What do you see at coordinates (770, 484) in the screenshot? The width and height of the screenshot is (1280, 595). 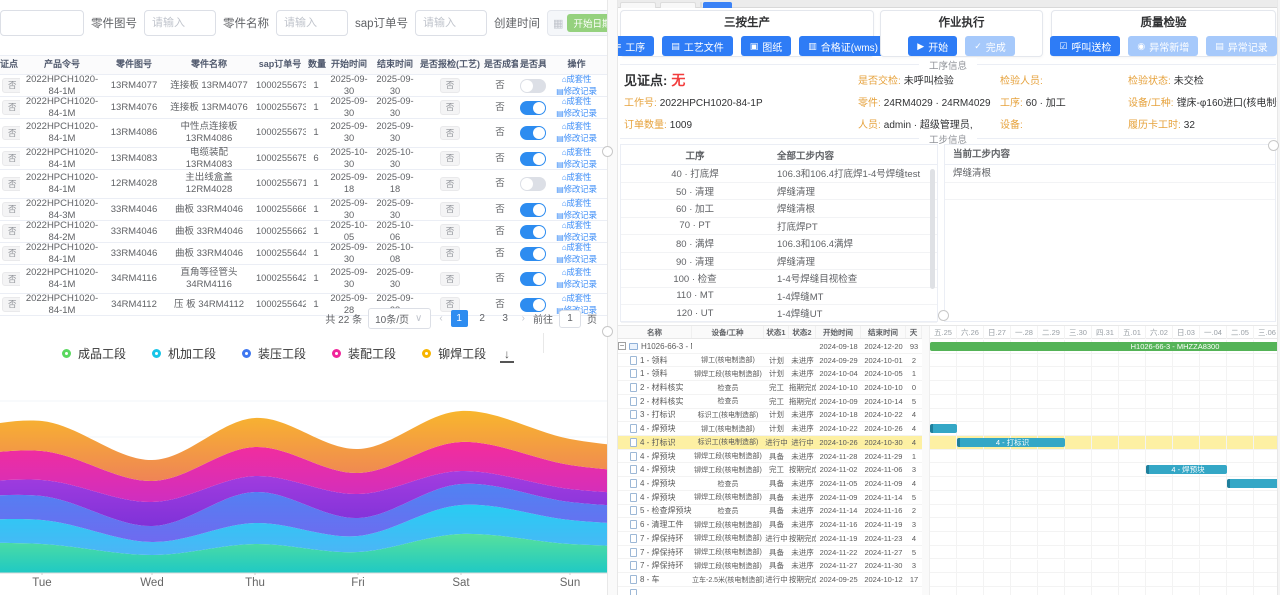 I see `gantt-task-row: 4 - 焊预块 检查员 具备 未进序 2024-11-05 2024-11-09 4` at bounding box center [770, 484].